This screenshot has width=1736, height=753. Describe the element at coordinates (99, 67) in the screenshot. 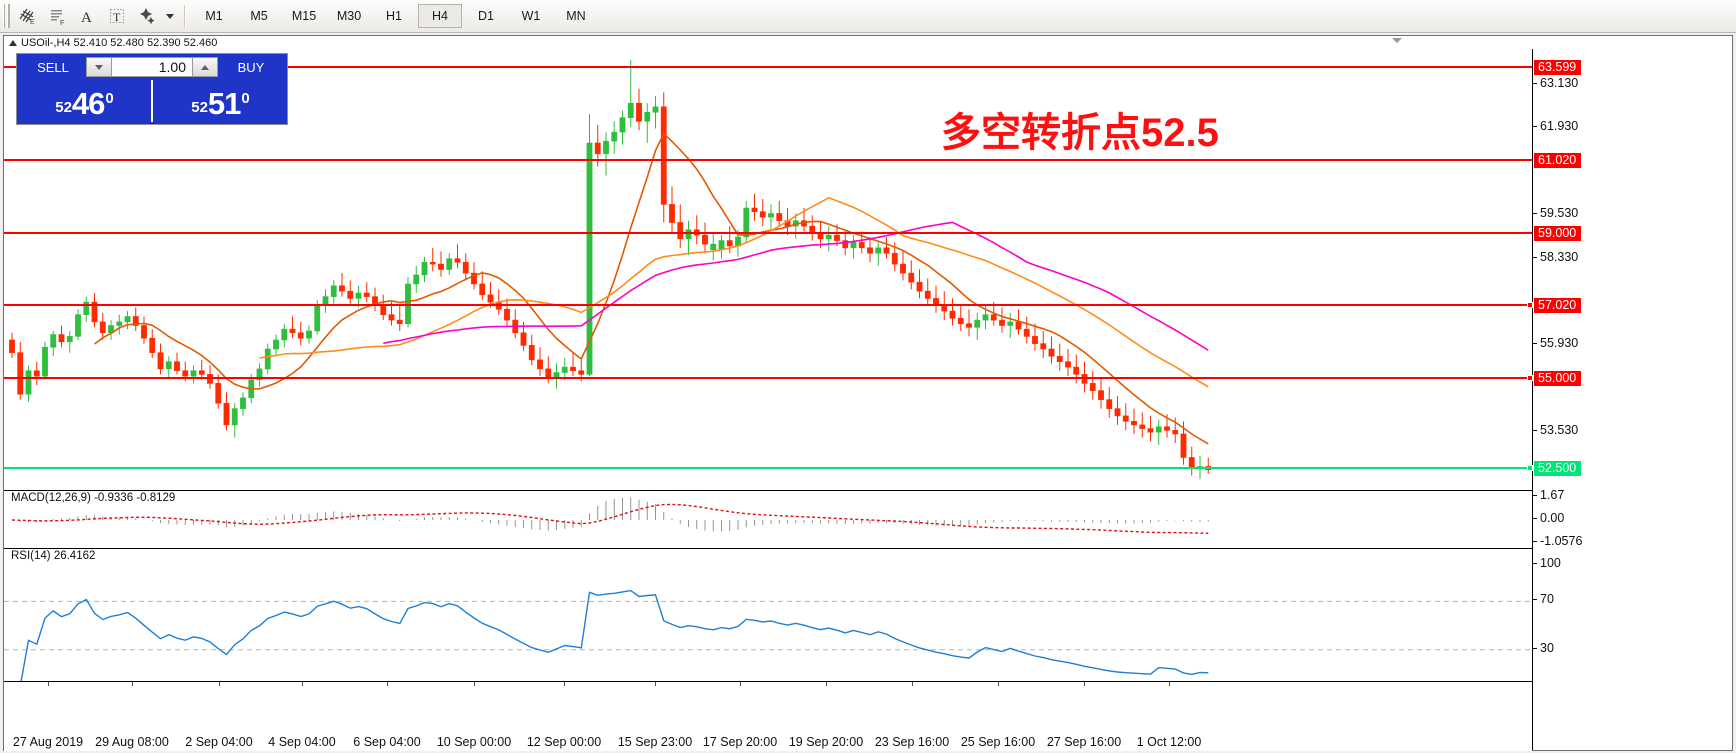

I see `volume-decrease-button` at that location.